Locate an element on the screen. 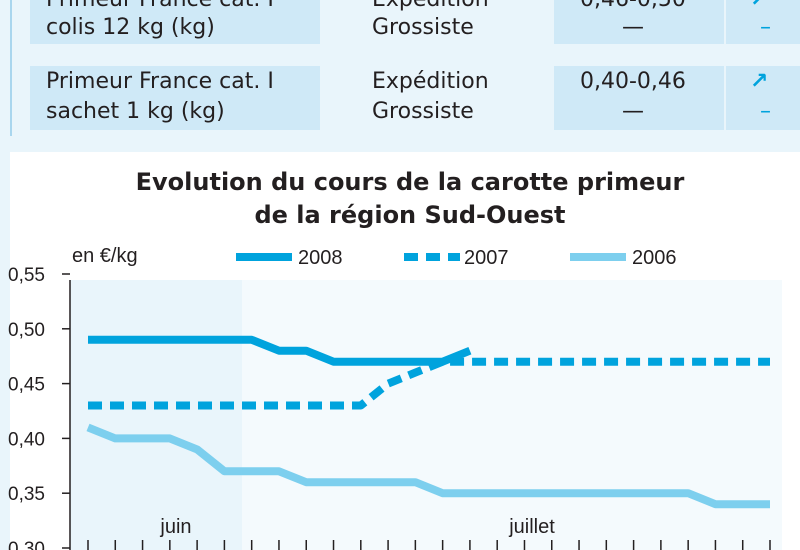 The height and width of the screenshot is (550, 800). product-line-2: colis 12 kg (kg) is located at coordinates (130, 27).